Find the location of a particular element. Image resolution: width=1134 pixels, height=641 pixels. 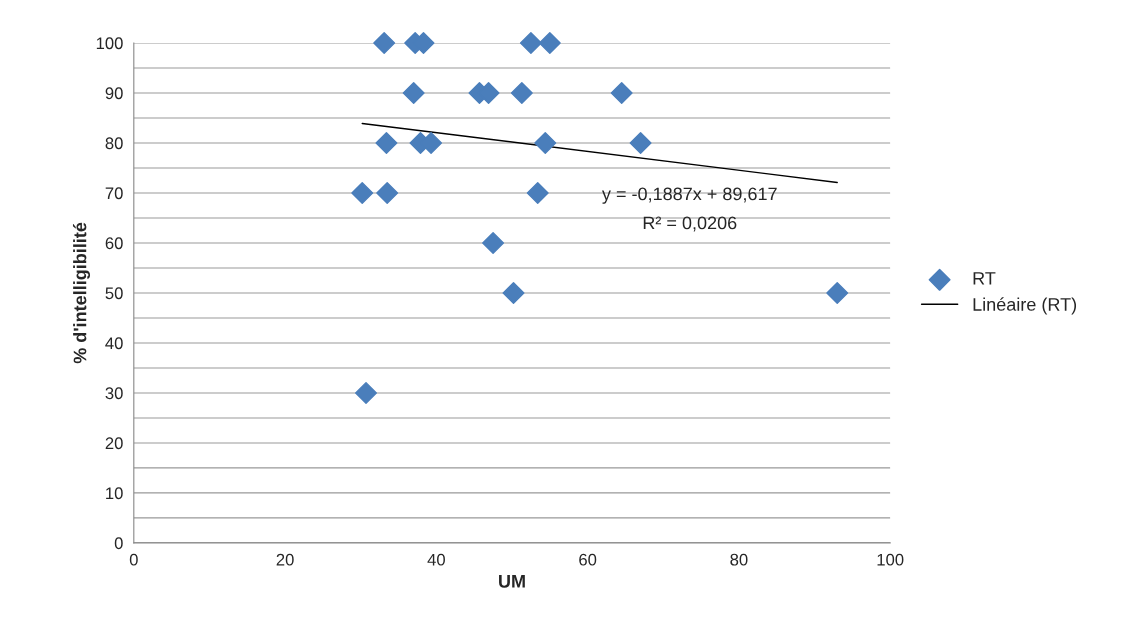

x-tick-label: 100 is located at coordinates (890, 559).